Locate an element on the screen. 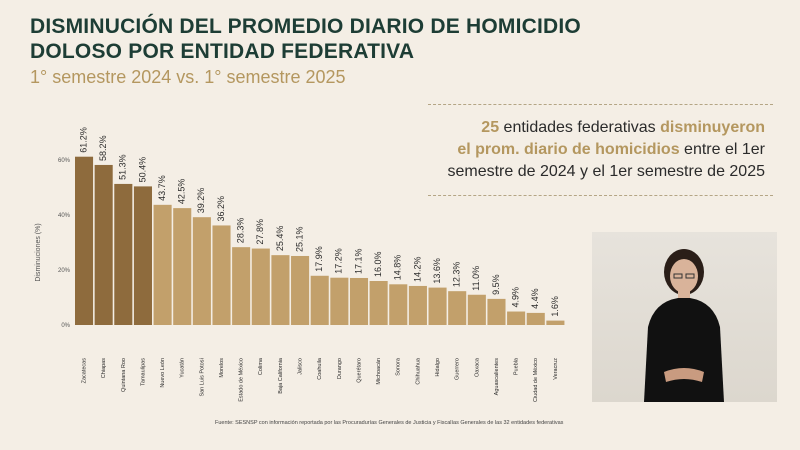 This screenshot has height=450, width=800. category-label: Michoacán is located at coordinates (379, 371).